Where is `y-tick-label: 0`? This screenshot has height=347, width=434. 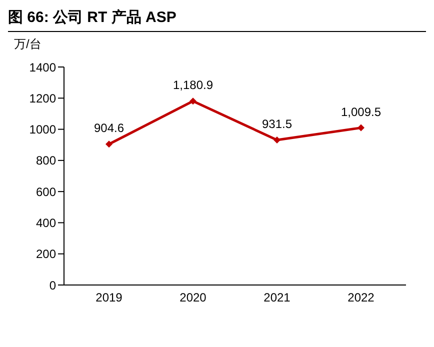
y-tick-label: 0 is located at coordinates (52, 285).